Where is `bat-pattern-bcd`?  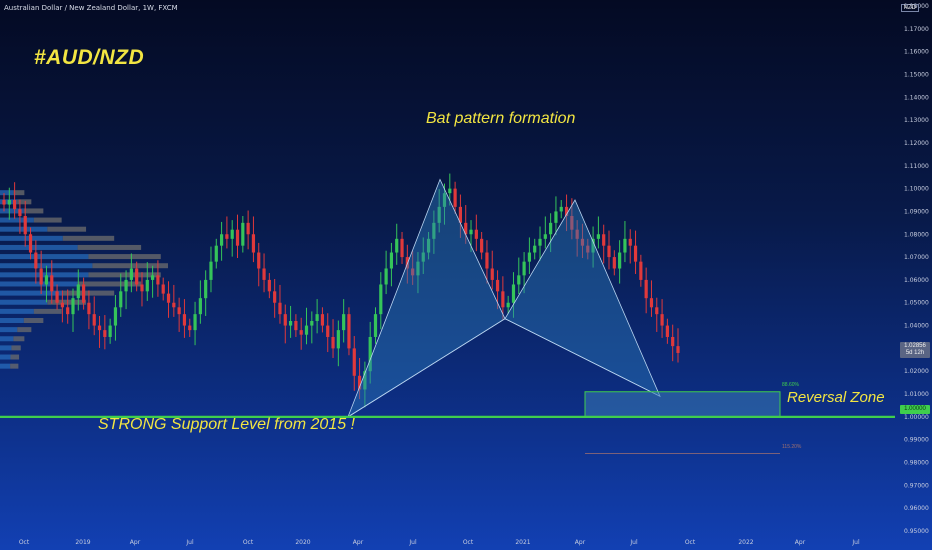
bat-pattern-bcd is located at coordinates (582, 298).